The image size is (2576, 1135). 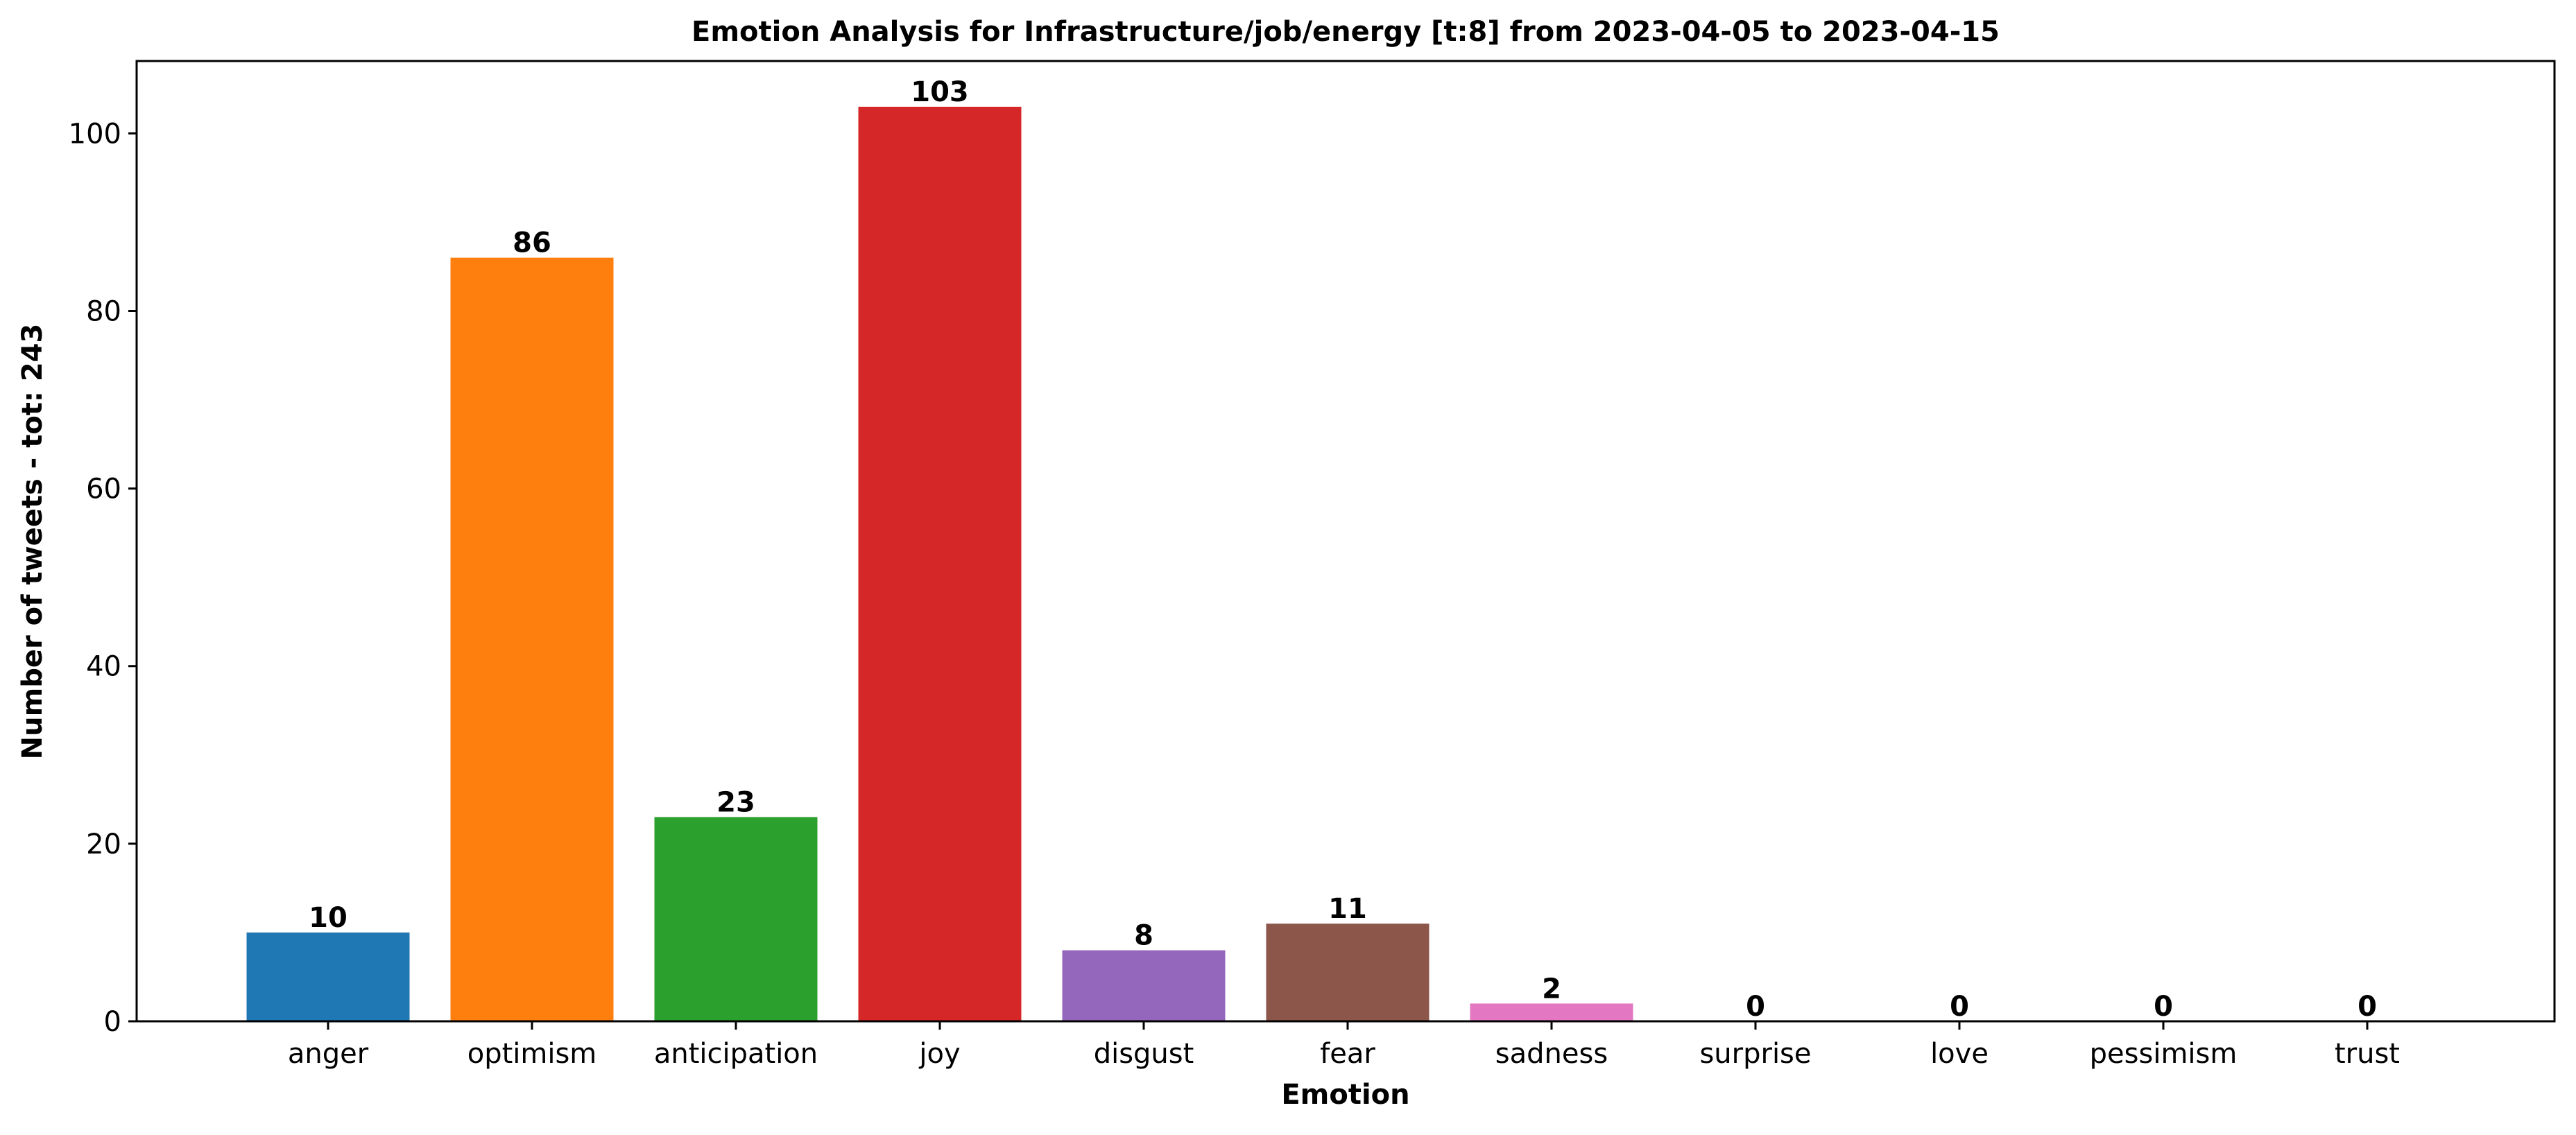 What do you see at coordinates (940, 92) in the screenshot?
I see `data-label-joy: 103` at bounding box center [940, 92].